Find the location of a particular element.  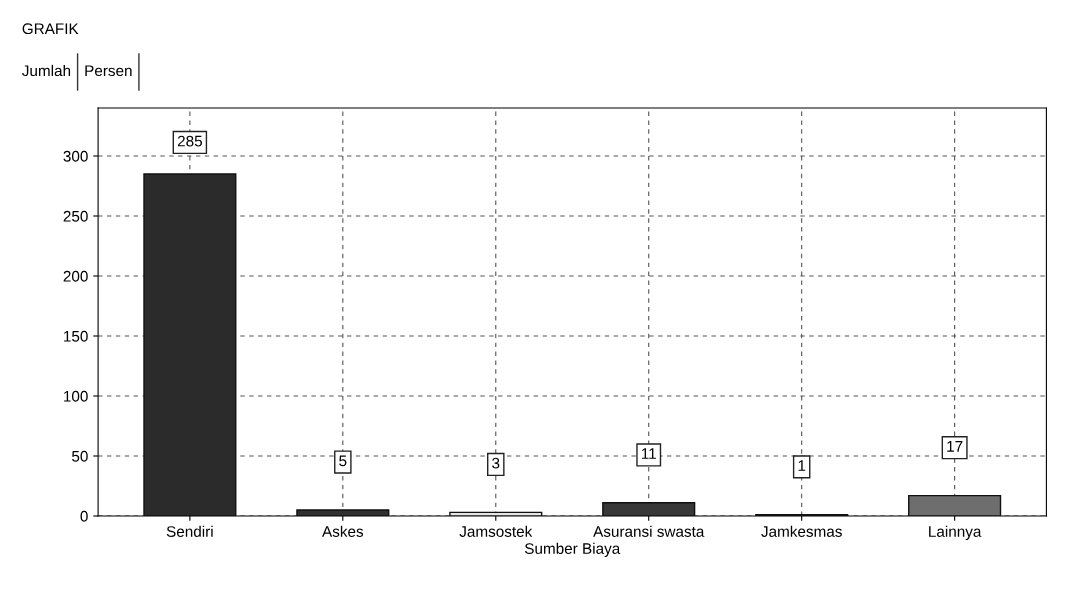

y-tick-label: 100 is located at coordinates (76, 396).